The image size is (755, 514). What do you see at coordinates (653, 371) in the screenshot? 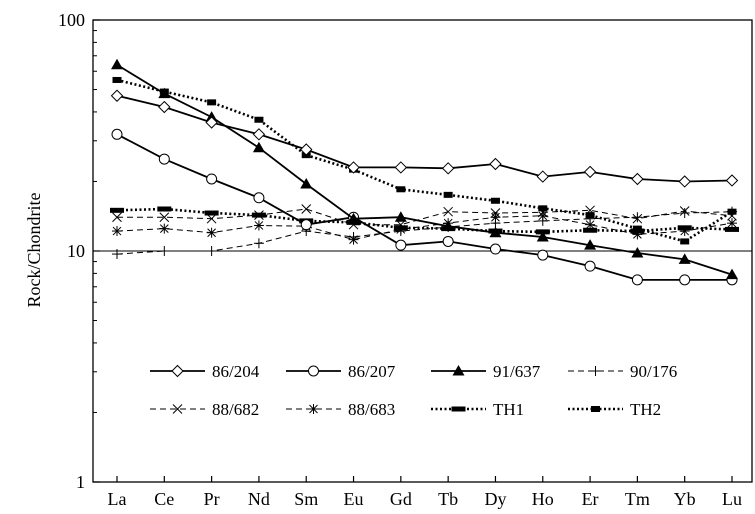
I see `legend-label: 90/176` at bounding box center [653, 371].